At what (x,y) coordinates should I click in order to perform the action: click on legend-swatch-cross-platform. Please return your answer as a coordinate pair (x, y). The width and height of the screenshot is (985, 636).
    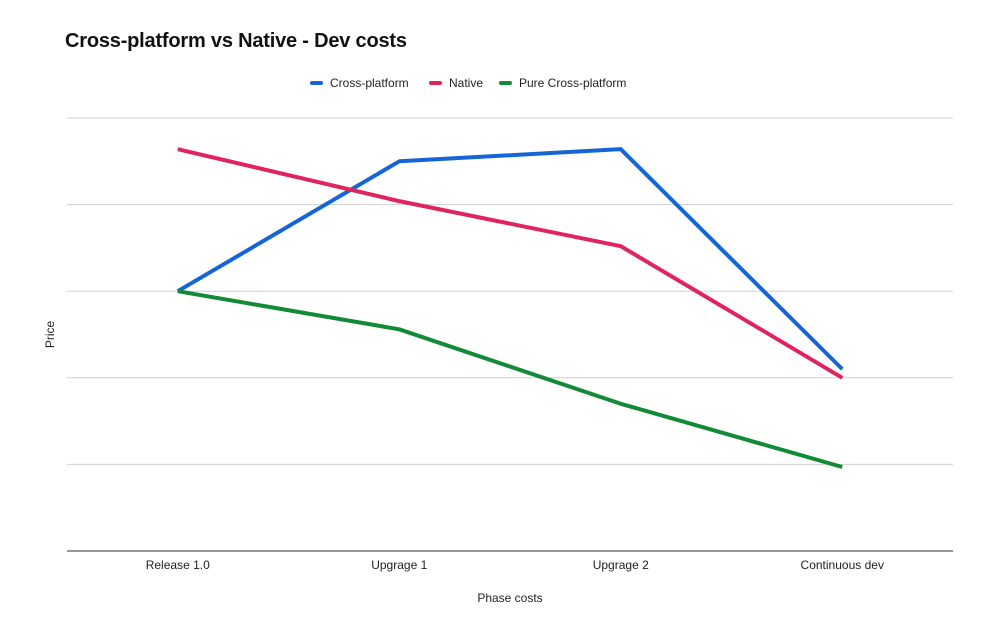
    Looking at the image, I should click on (316, 83).